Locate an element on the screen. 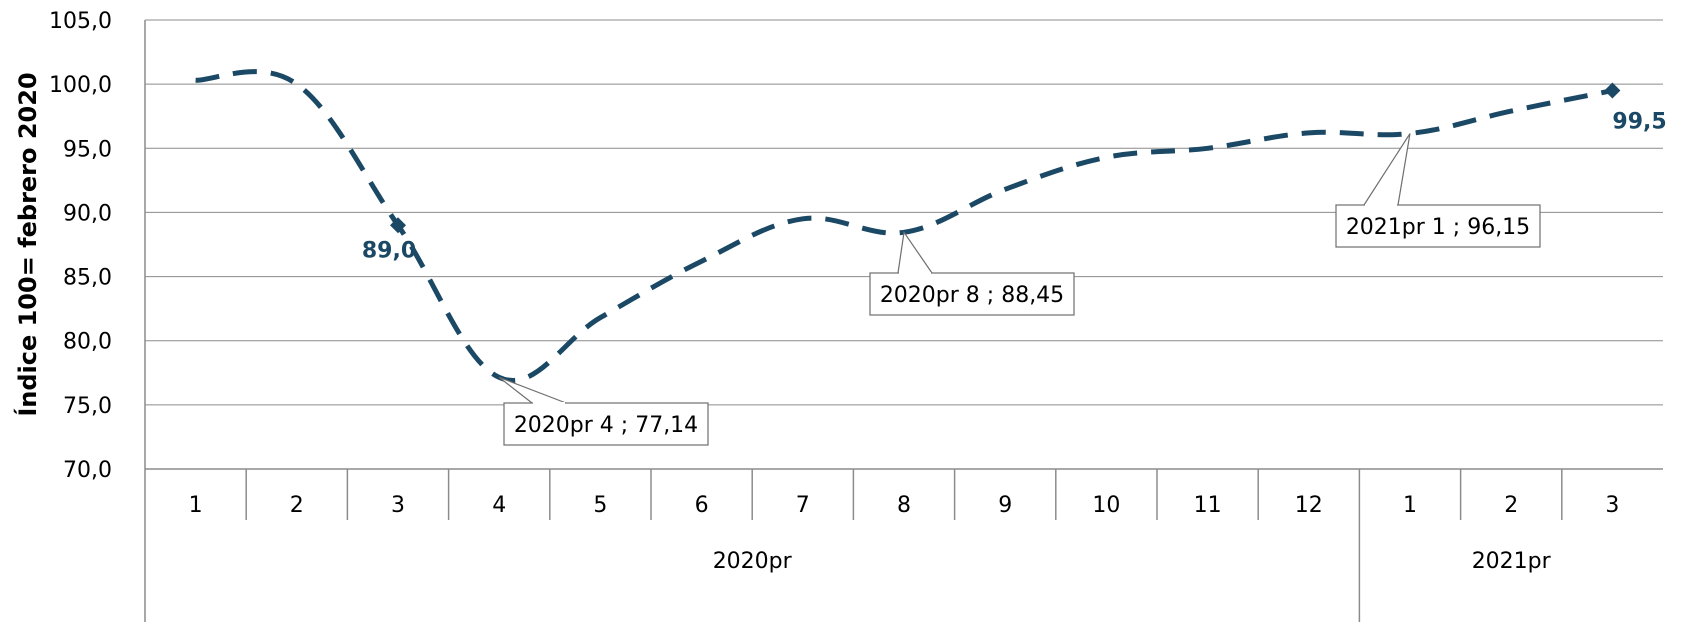 This screenshot has width=1700, height=622. y-tick-label: 85,0 is located at coordinates (87, 278).